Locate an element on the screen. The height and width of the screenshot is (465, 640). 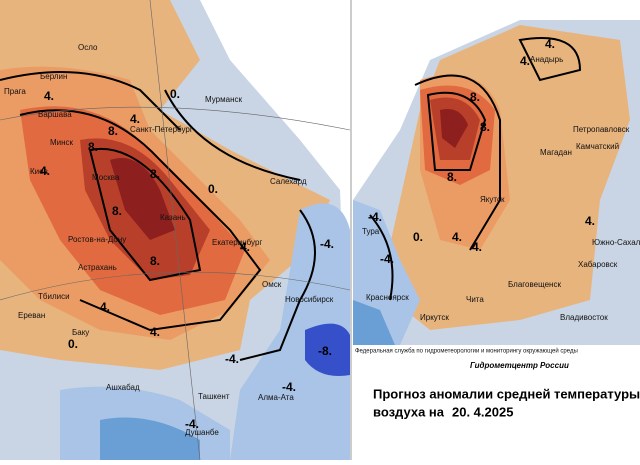
city-label: Новосибирск is located at coordinates (309, 299).